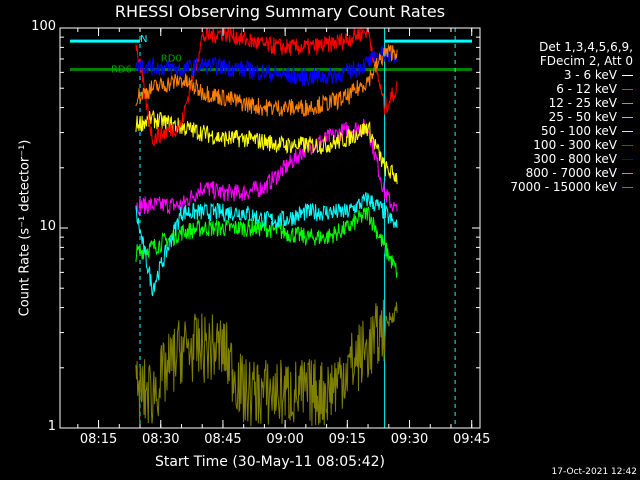 The width and height of the screenshot is (640, 480). I want to click on legend-label: 25 - 50 keV, so click(582, 117).